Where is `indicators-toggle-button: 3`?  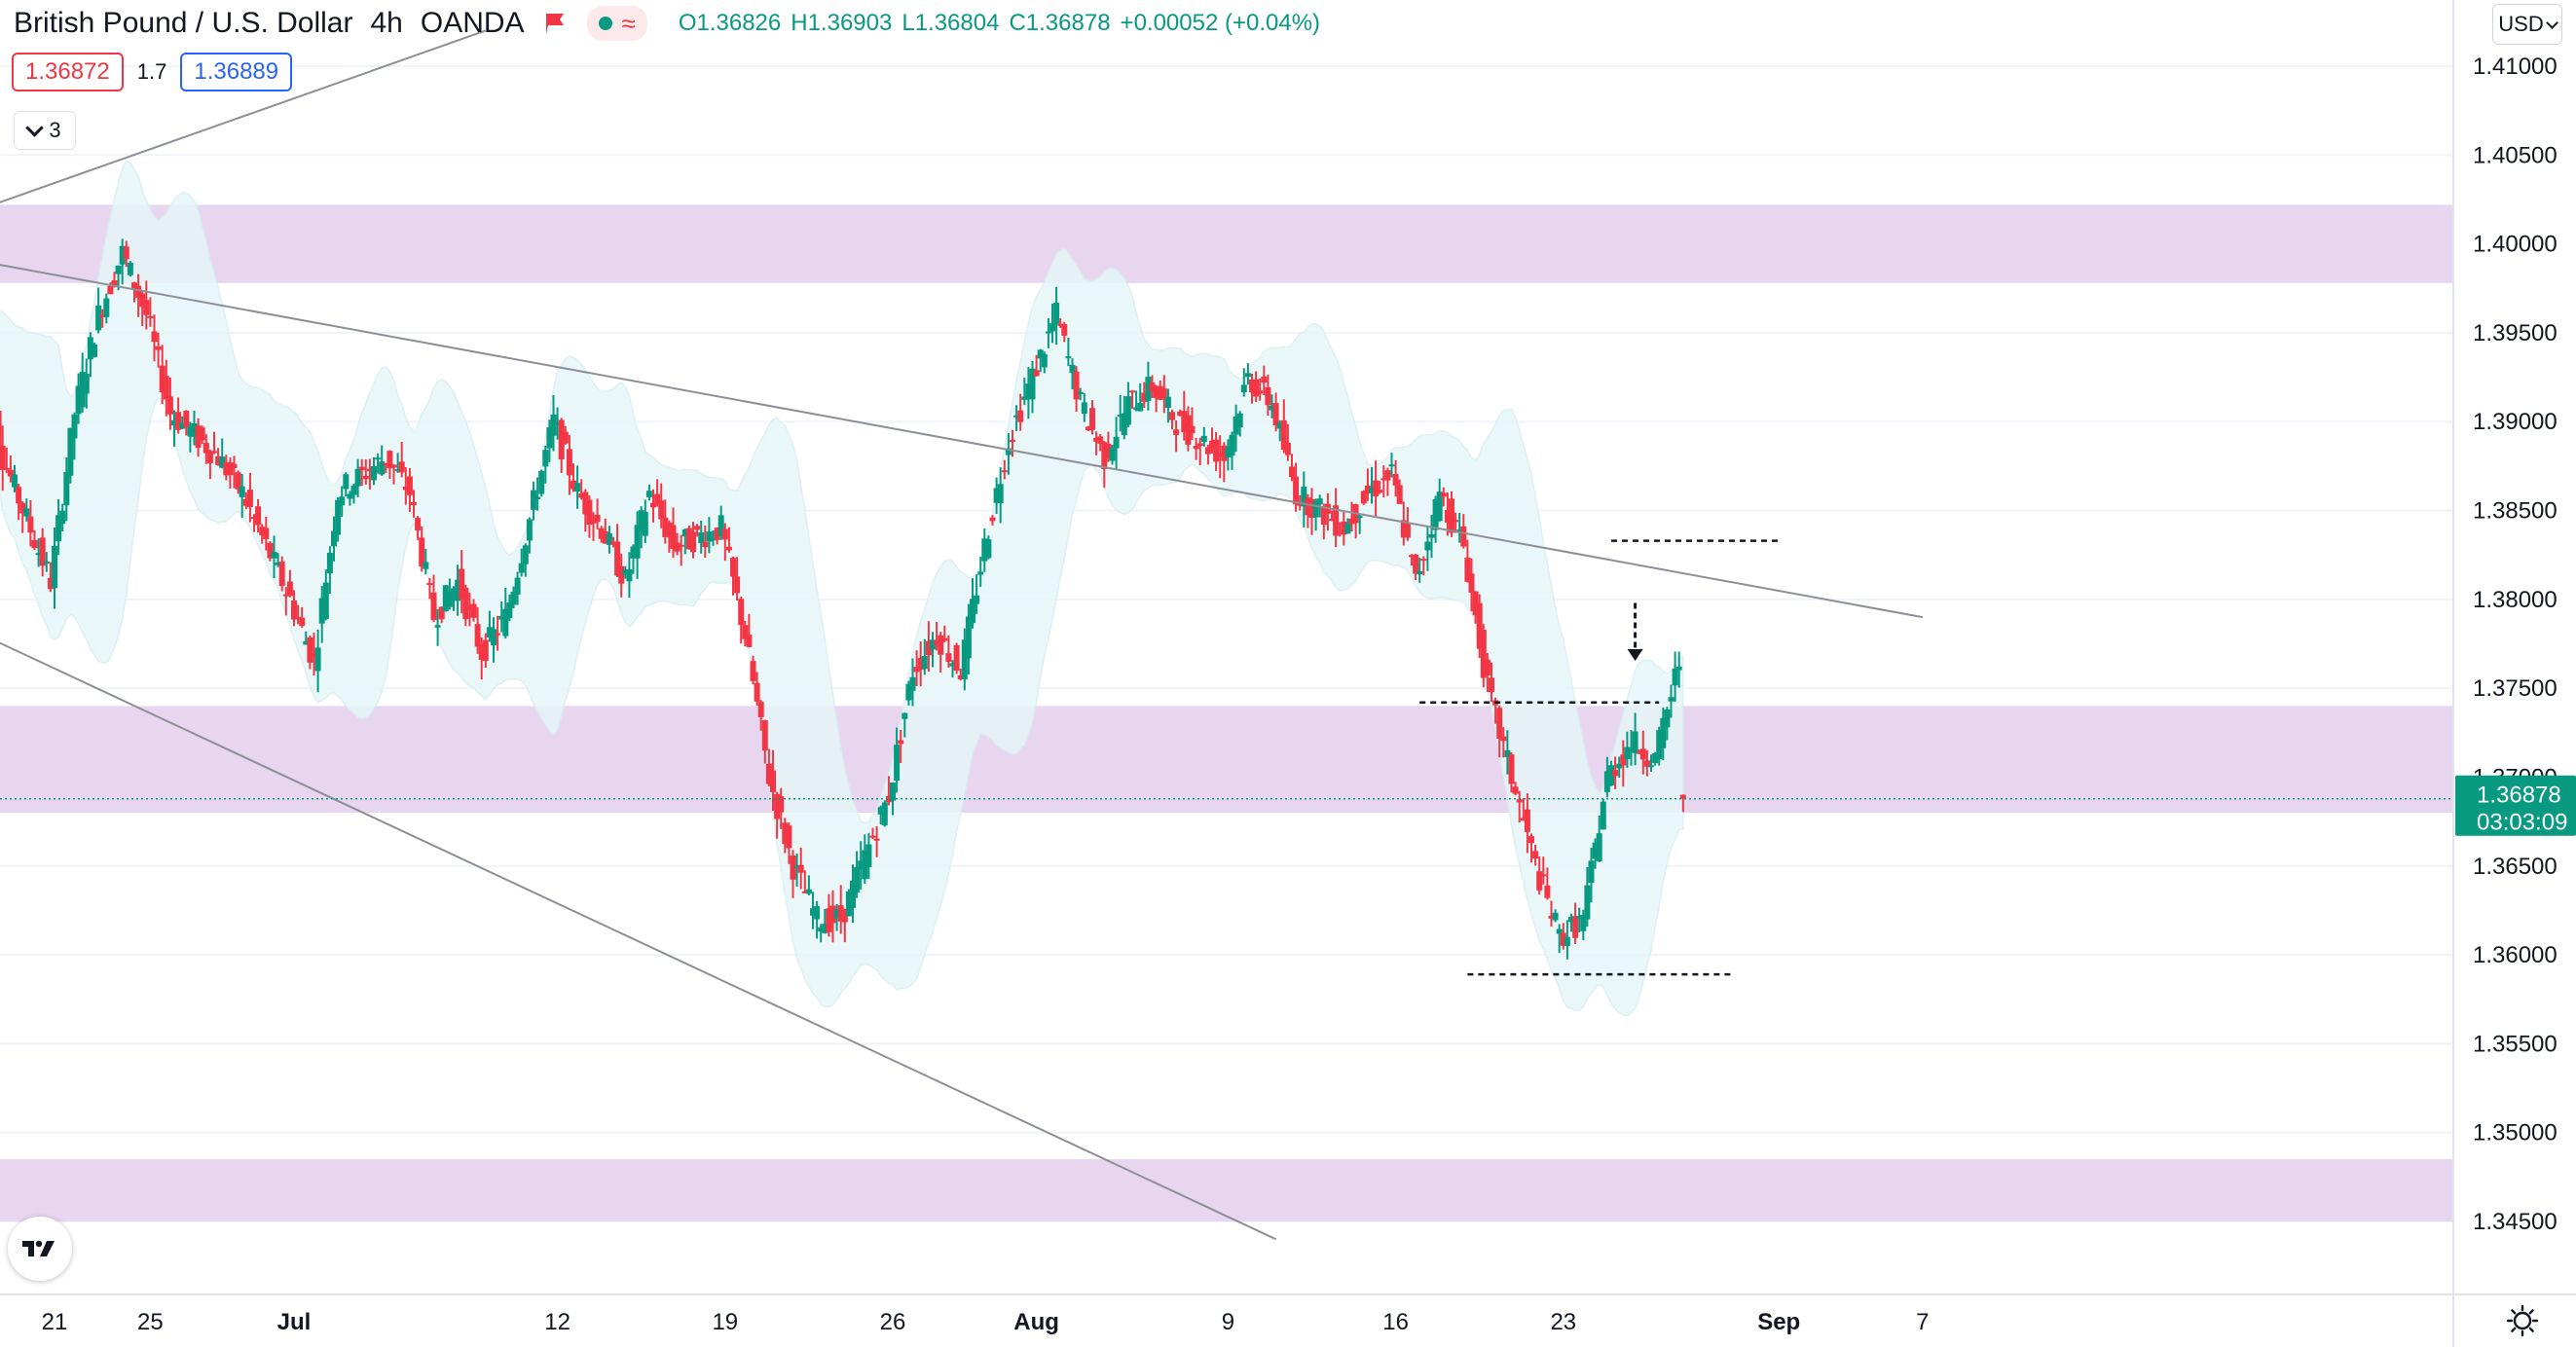
indicators-toggle-button: 3 is located at coordinates (45, 131).